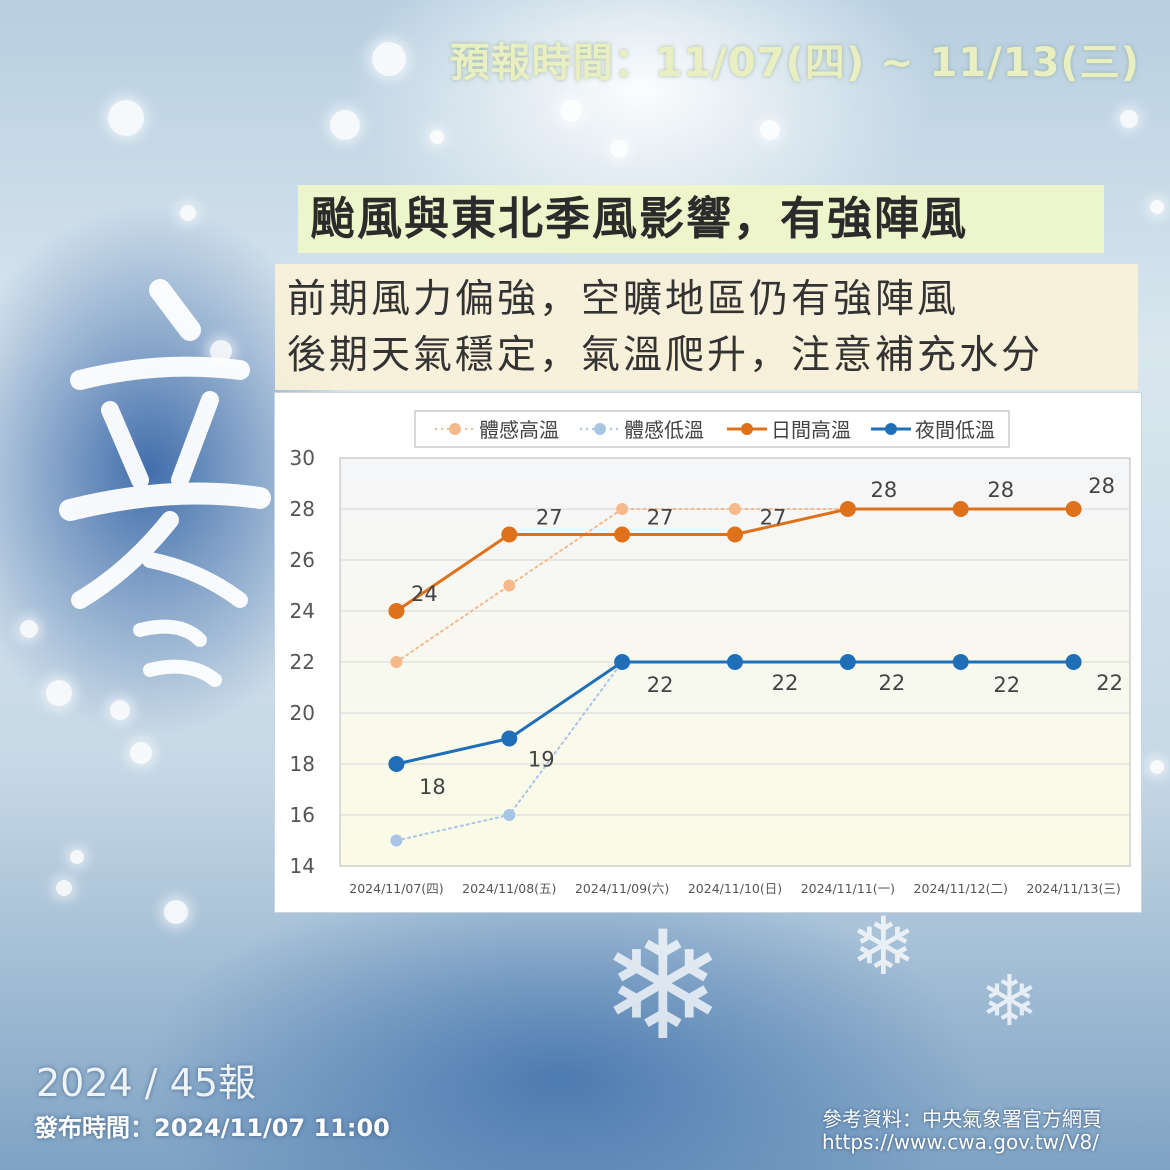  I want to click on x-tick-label: 2024/11/07(四), so click(396, 888).